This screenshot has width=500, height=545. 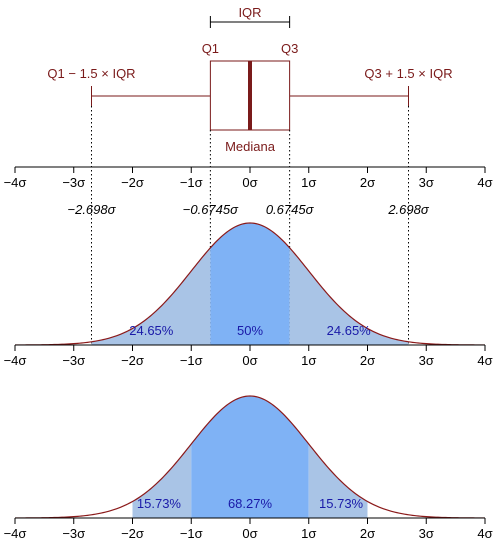 What do you see at coordinates (250, 330) in the screenshot?
I see `percentage-label: 50%` at bounding box center [250, 330].